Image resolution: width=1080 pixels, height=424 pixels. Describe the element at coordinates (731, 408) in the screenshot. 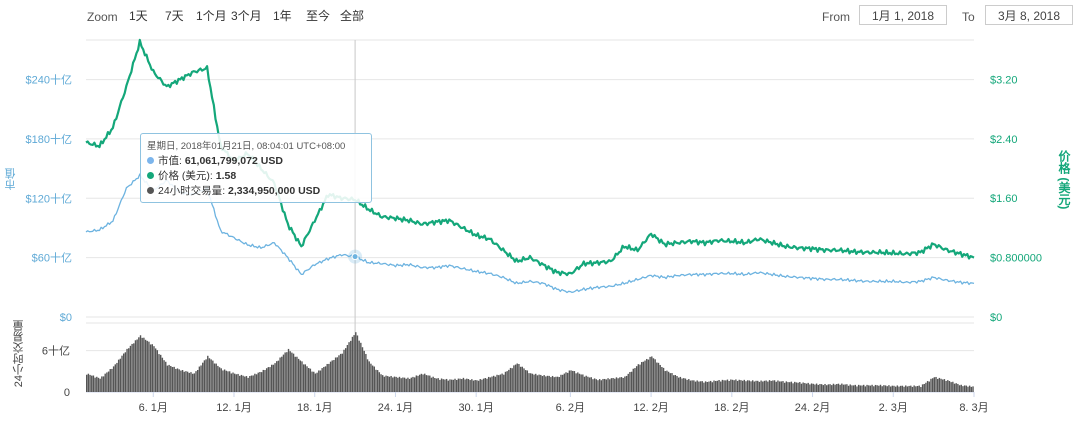

I see `x-tick-label: 18. 2月` at that location.